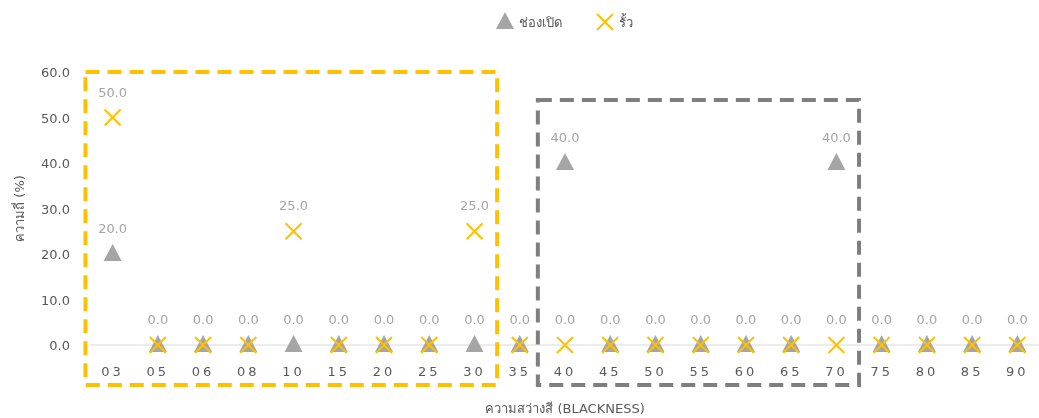  I want to click on y-tick-label: 30.0, so click(55, 209).